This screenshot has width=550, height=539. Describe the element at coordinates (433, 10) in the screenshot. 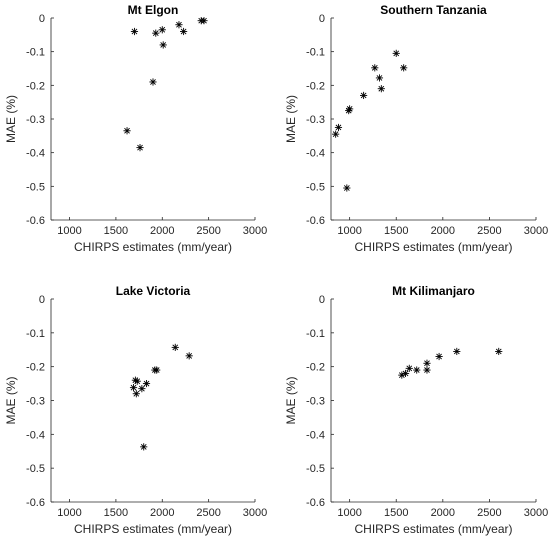

I see `panel-title: Southern Tanzania` at that location.